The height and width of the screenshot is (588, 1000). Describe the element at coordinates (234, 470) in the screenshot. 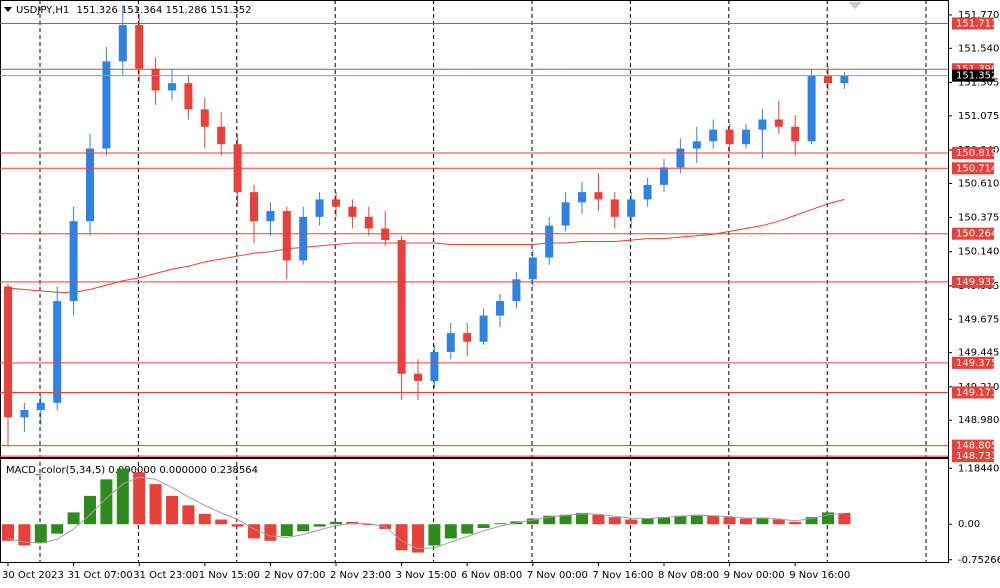

I see `macd-readout: 0.238564` at that location.